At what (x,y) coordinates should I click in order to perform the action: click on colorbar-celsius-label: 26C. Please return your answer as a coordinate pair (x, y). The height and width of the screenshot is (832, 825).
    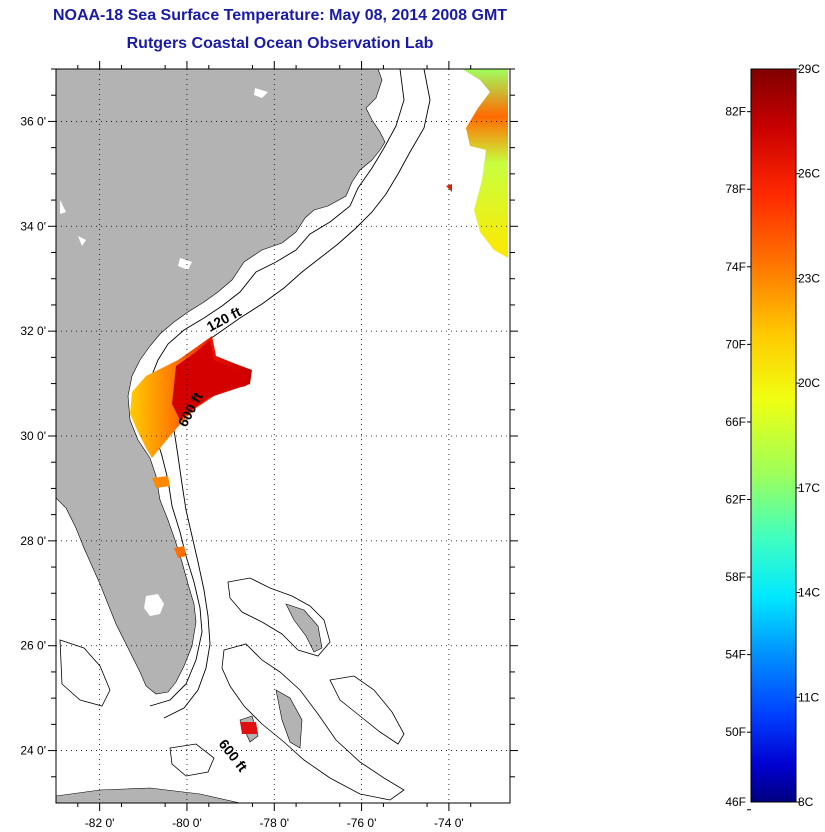
    Looking at the image, I should click on (809, 174).